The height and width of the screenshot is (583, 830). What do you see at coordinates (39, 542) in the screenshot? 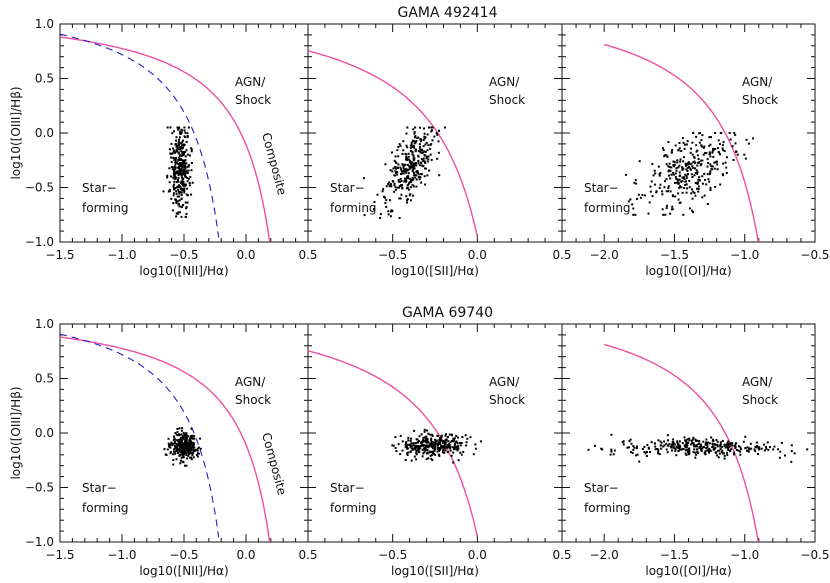
I see `y-tick-label: −1.0` at bounding box center [39, 542].